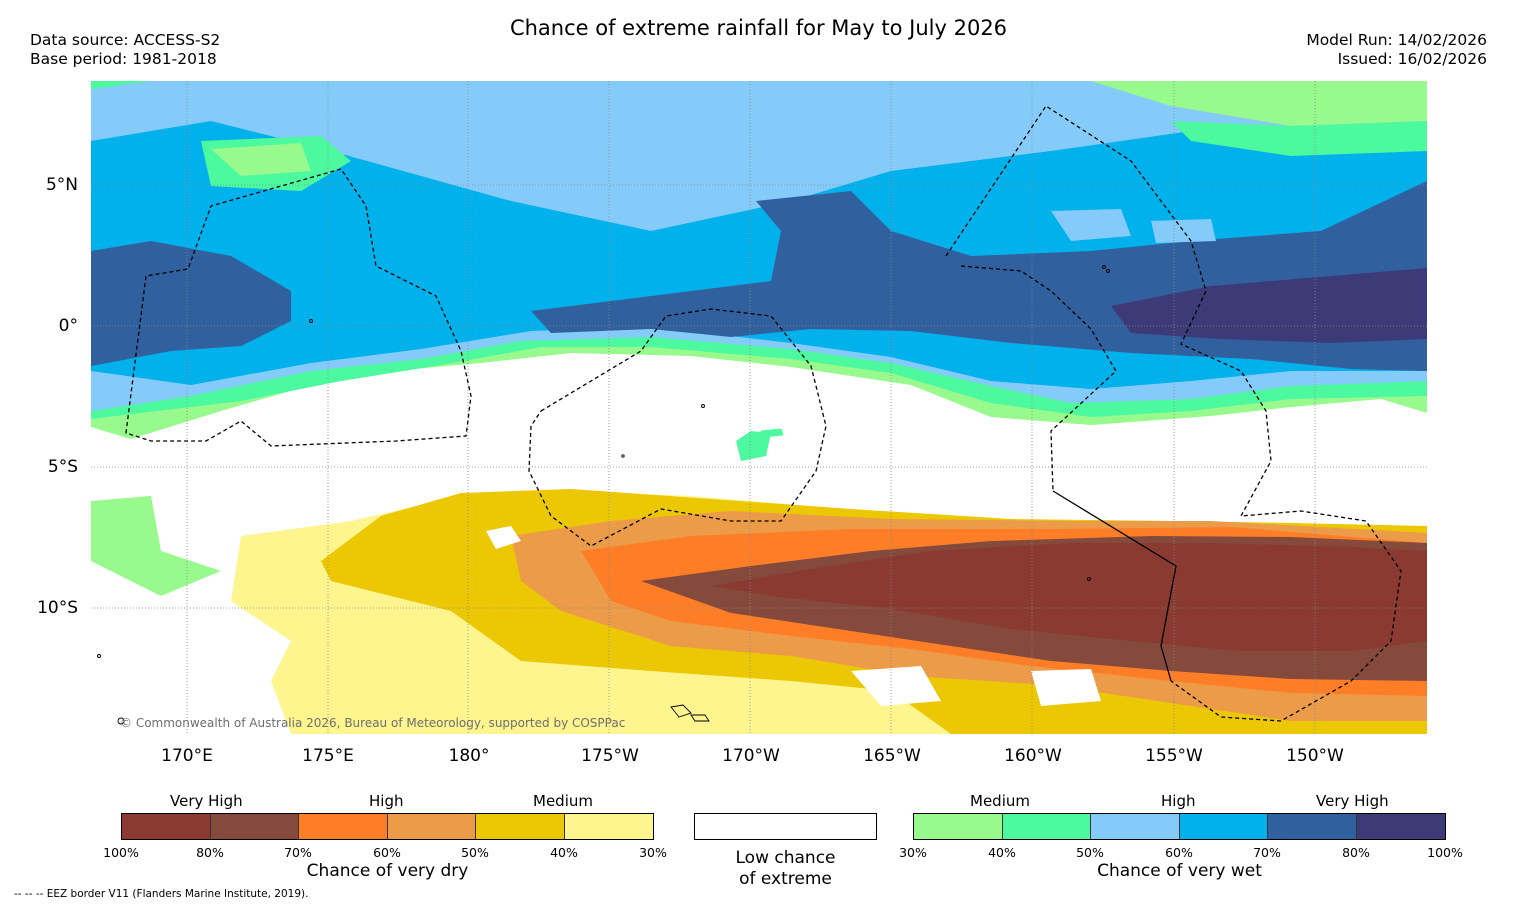  What do you see at coordinates (753, 446) in the screenshot?
I see `wet-patch-small` at bounding box center [753, 446].